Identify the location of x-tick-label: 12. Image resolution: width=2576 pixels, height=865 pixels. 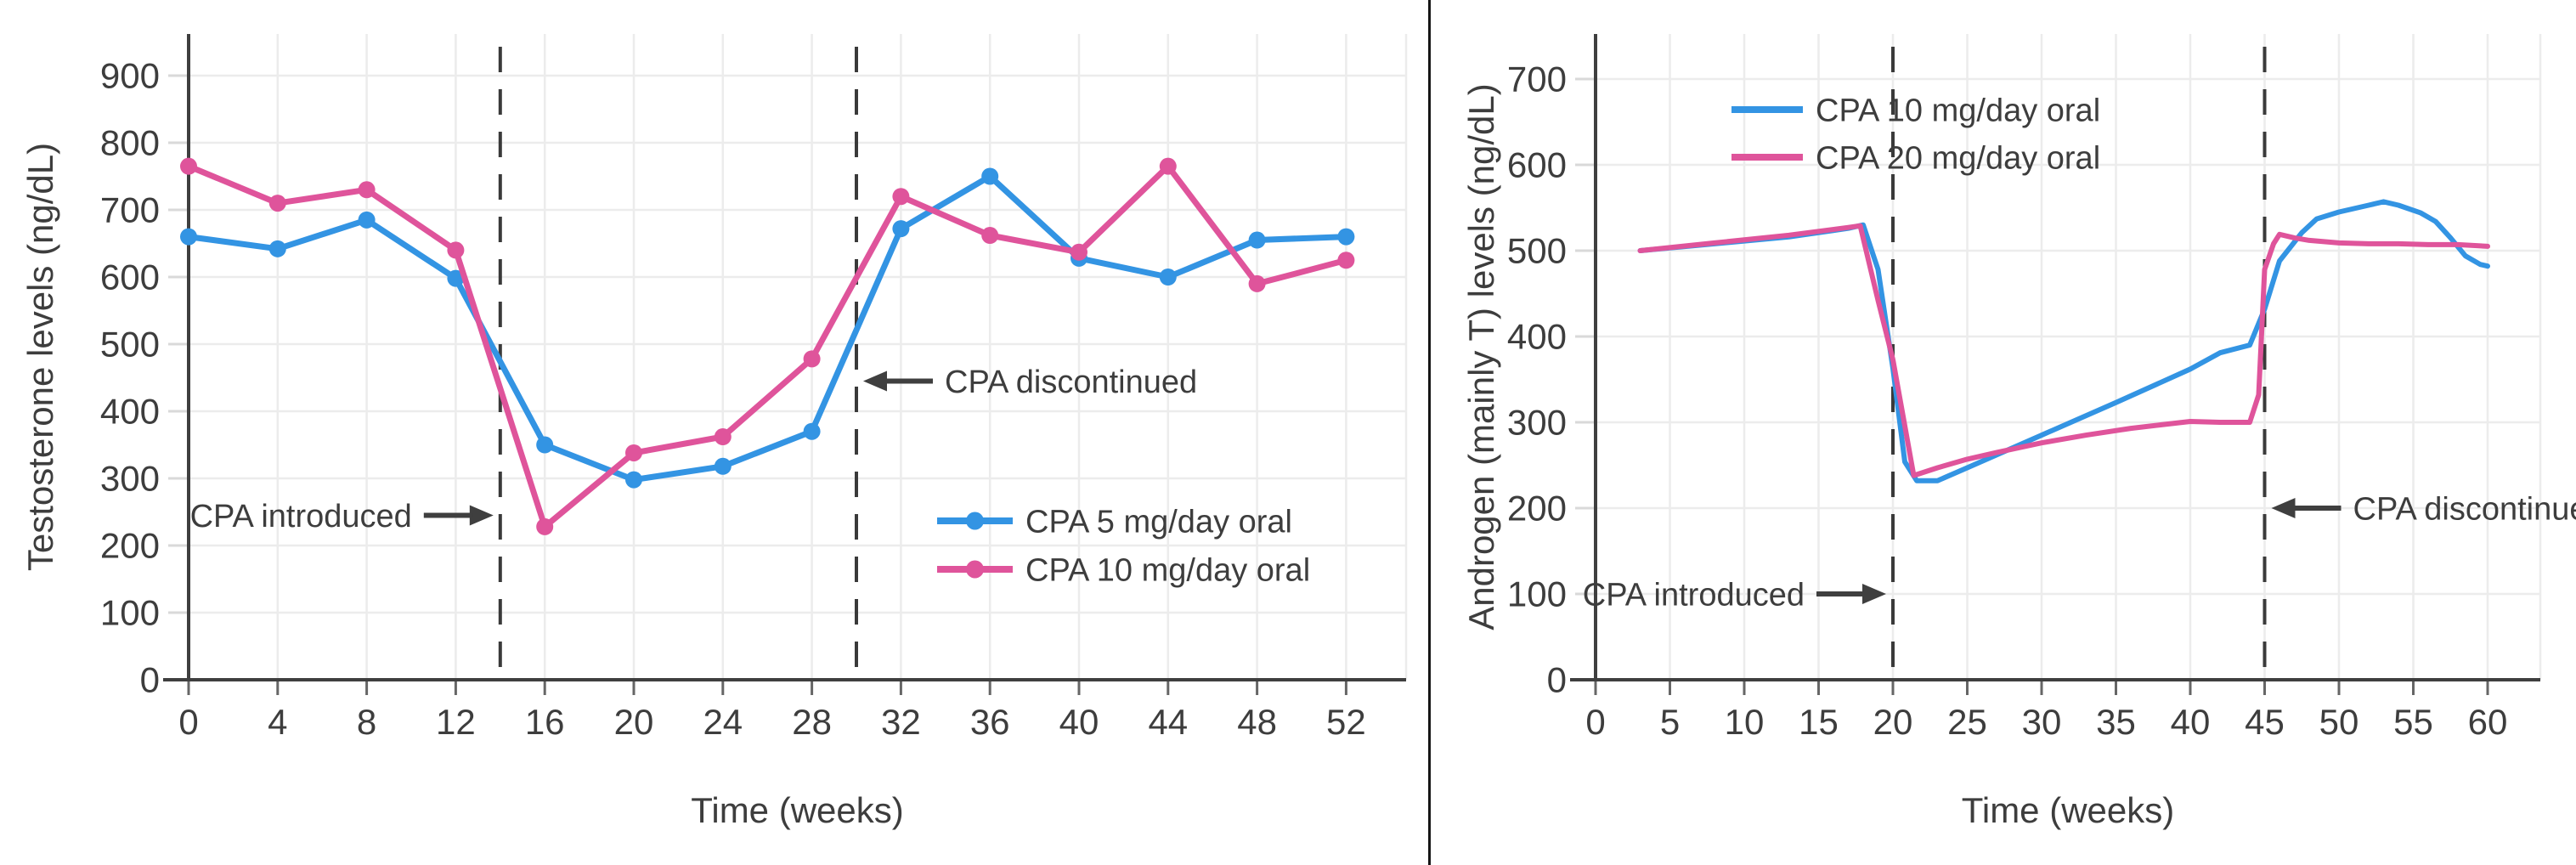
(456, 722).